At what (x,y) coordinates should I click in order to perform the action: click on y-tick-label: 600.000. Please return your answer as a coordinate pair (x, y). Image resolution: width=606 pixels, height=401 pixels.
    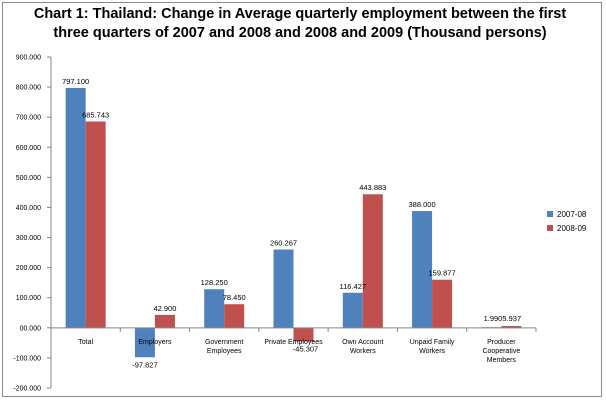
    Looking at the image, I should click on (28, 148).